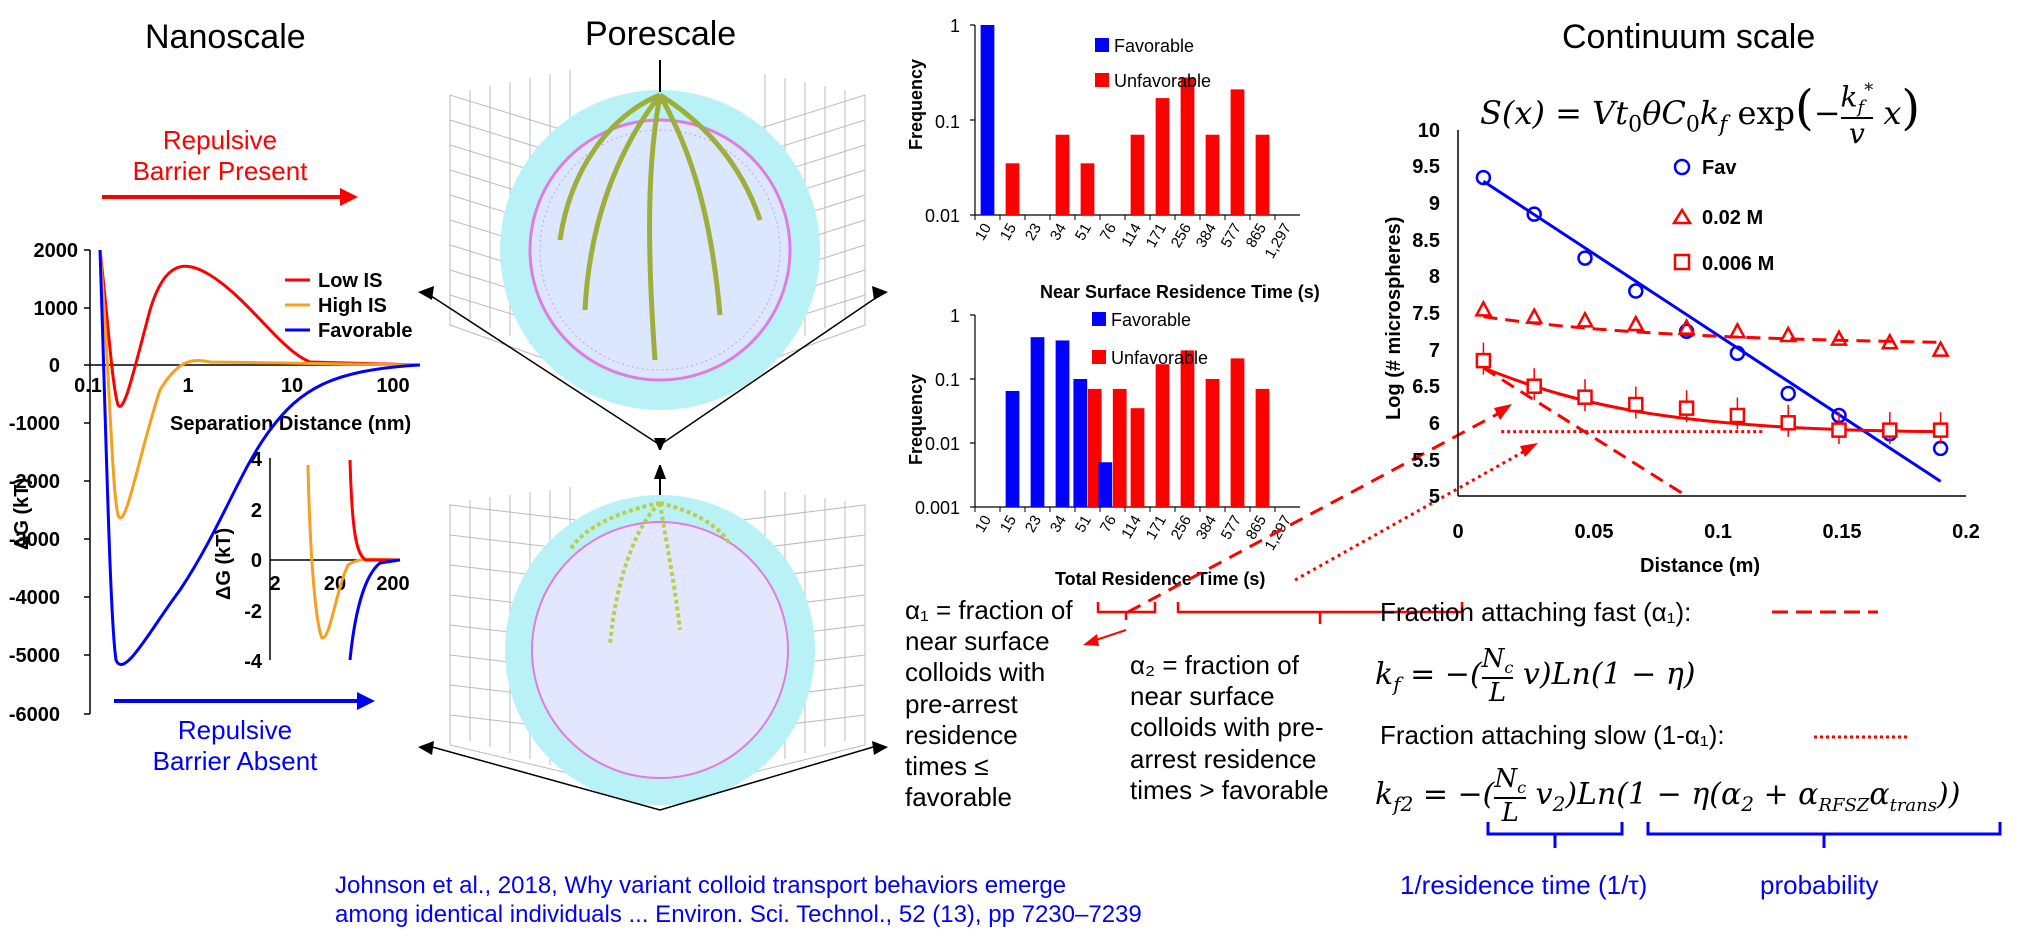 The height and width of the screenshot is (939, 2028). I want to click on cont-ytick: 8.5, so click(1426, 241).